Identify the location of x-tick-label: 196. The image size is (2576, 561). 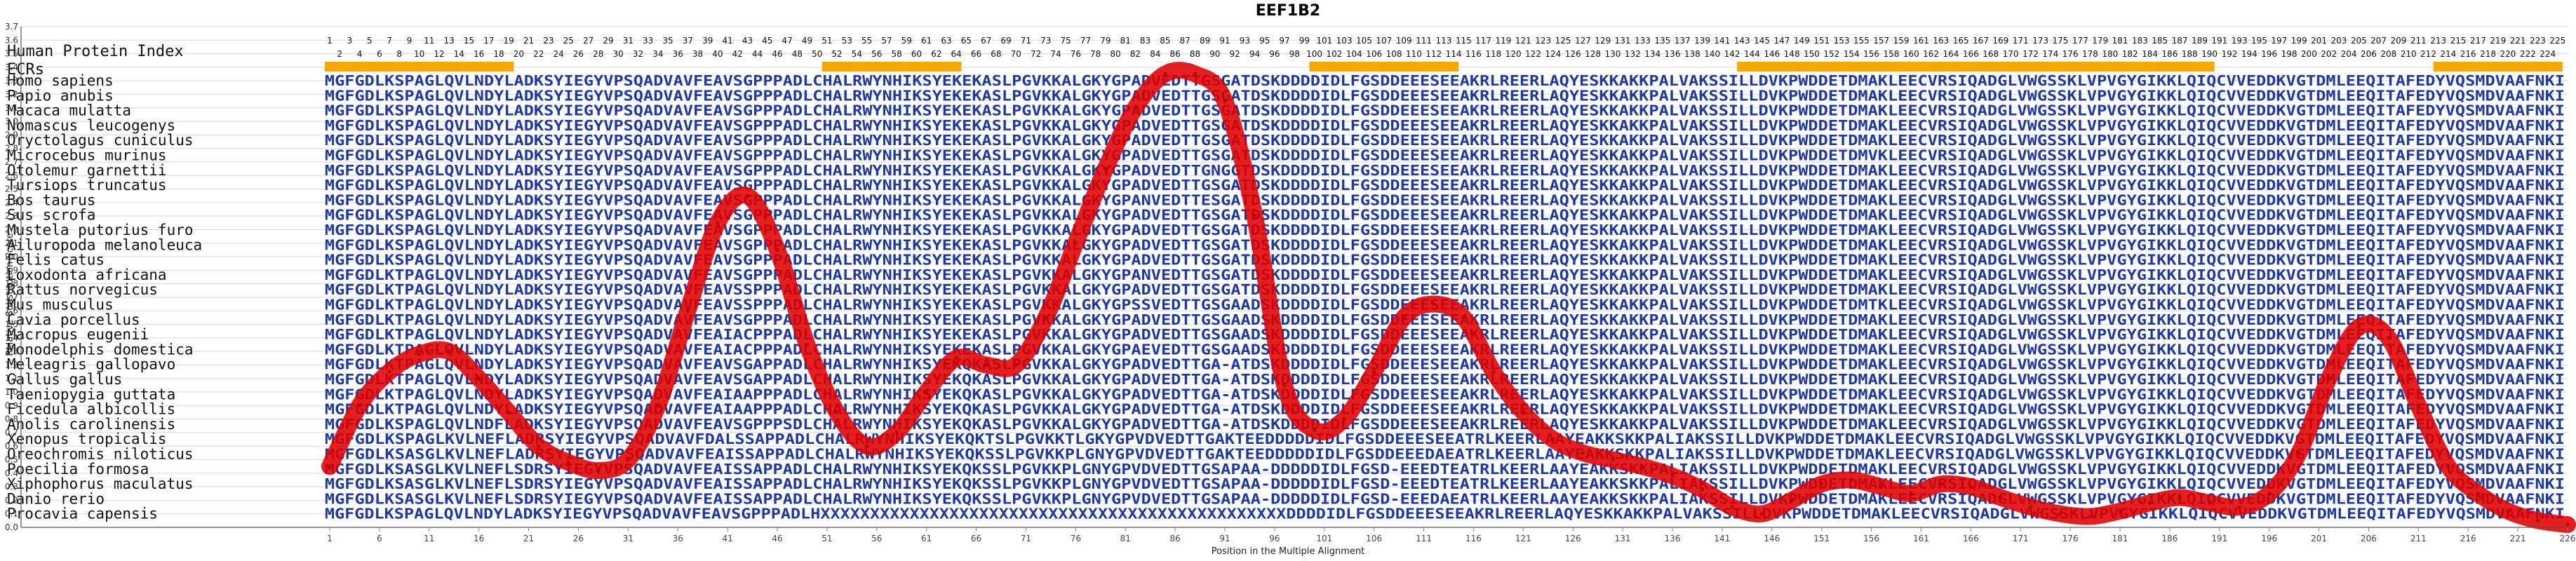
(2269, 538).